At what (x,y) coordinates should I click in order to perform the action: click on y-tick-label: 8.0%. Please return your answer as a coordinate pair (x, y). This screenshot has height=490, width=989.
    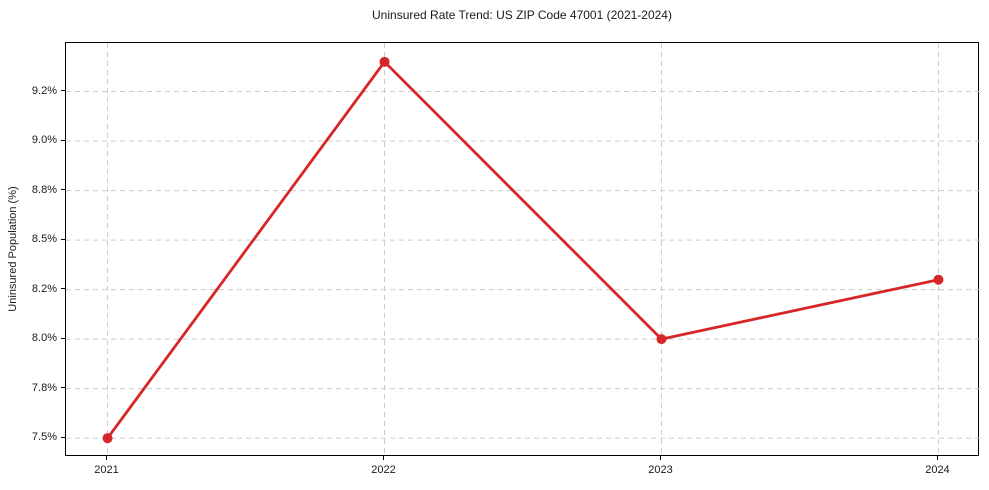
    Looking at the image, I should click on (44, 338).